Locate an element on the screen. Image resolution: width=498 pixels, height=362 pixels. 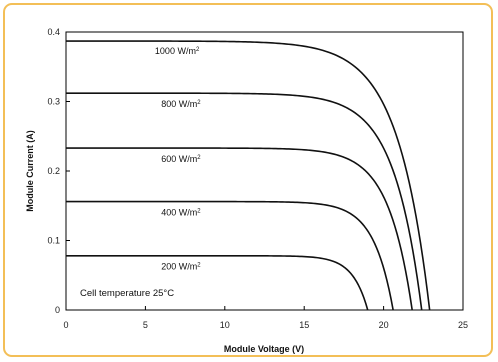
x-axis-title: Module Voltage (V) is located at coordinates (264, 349).